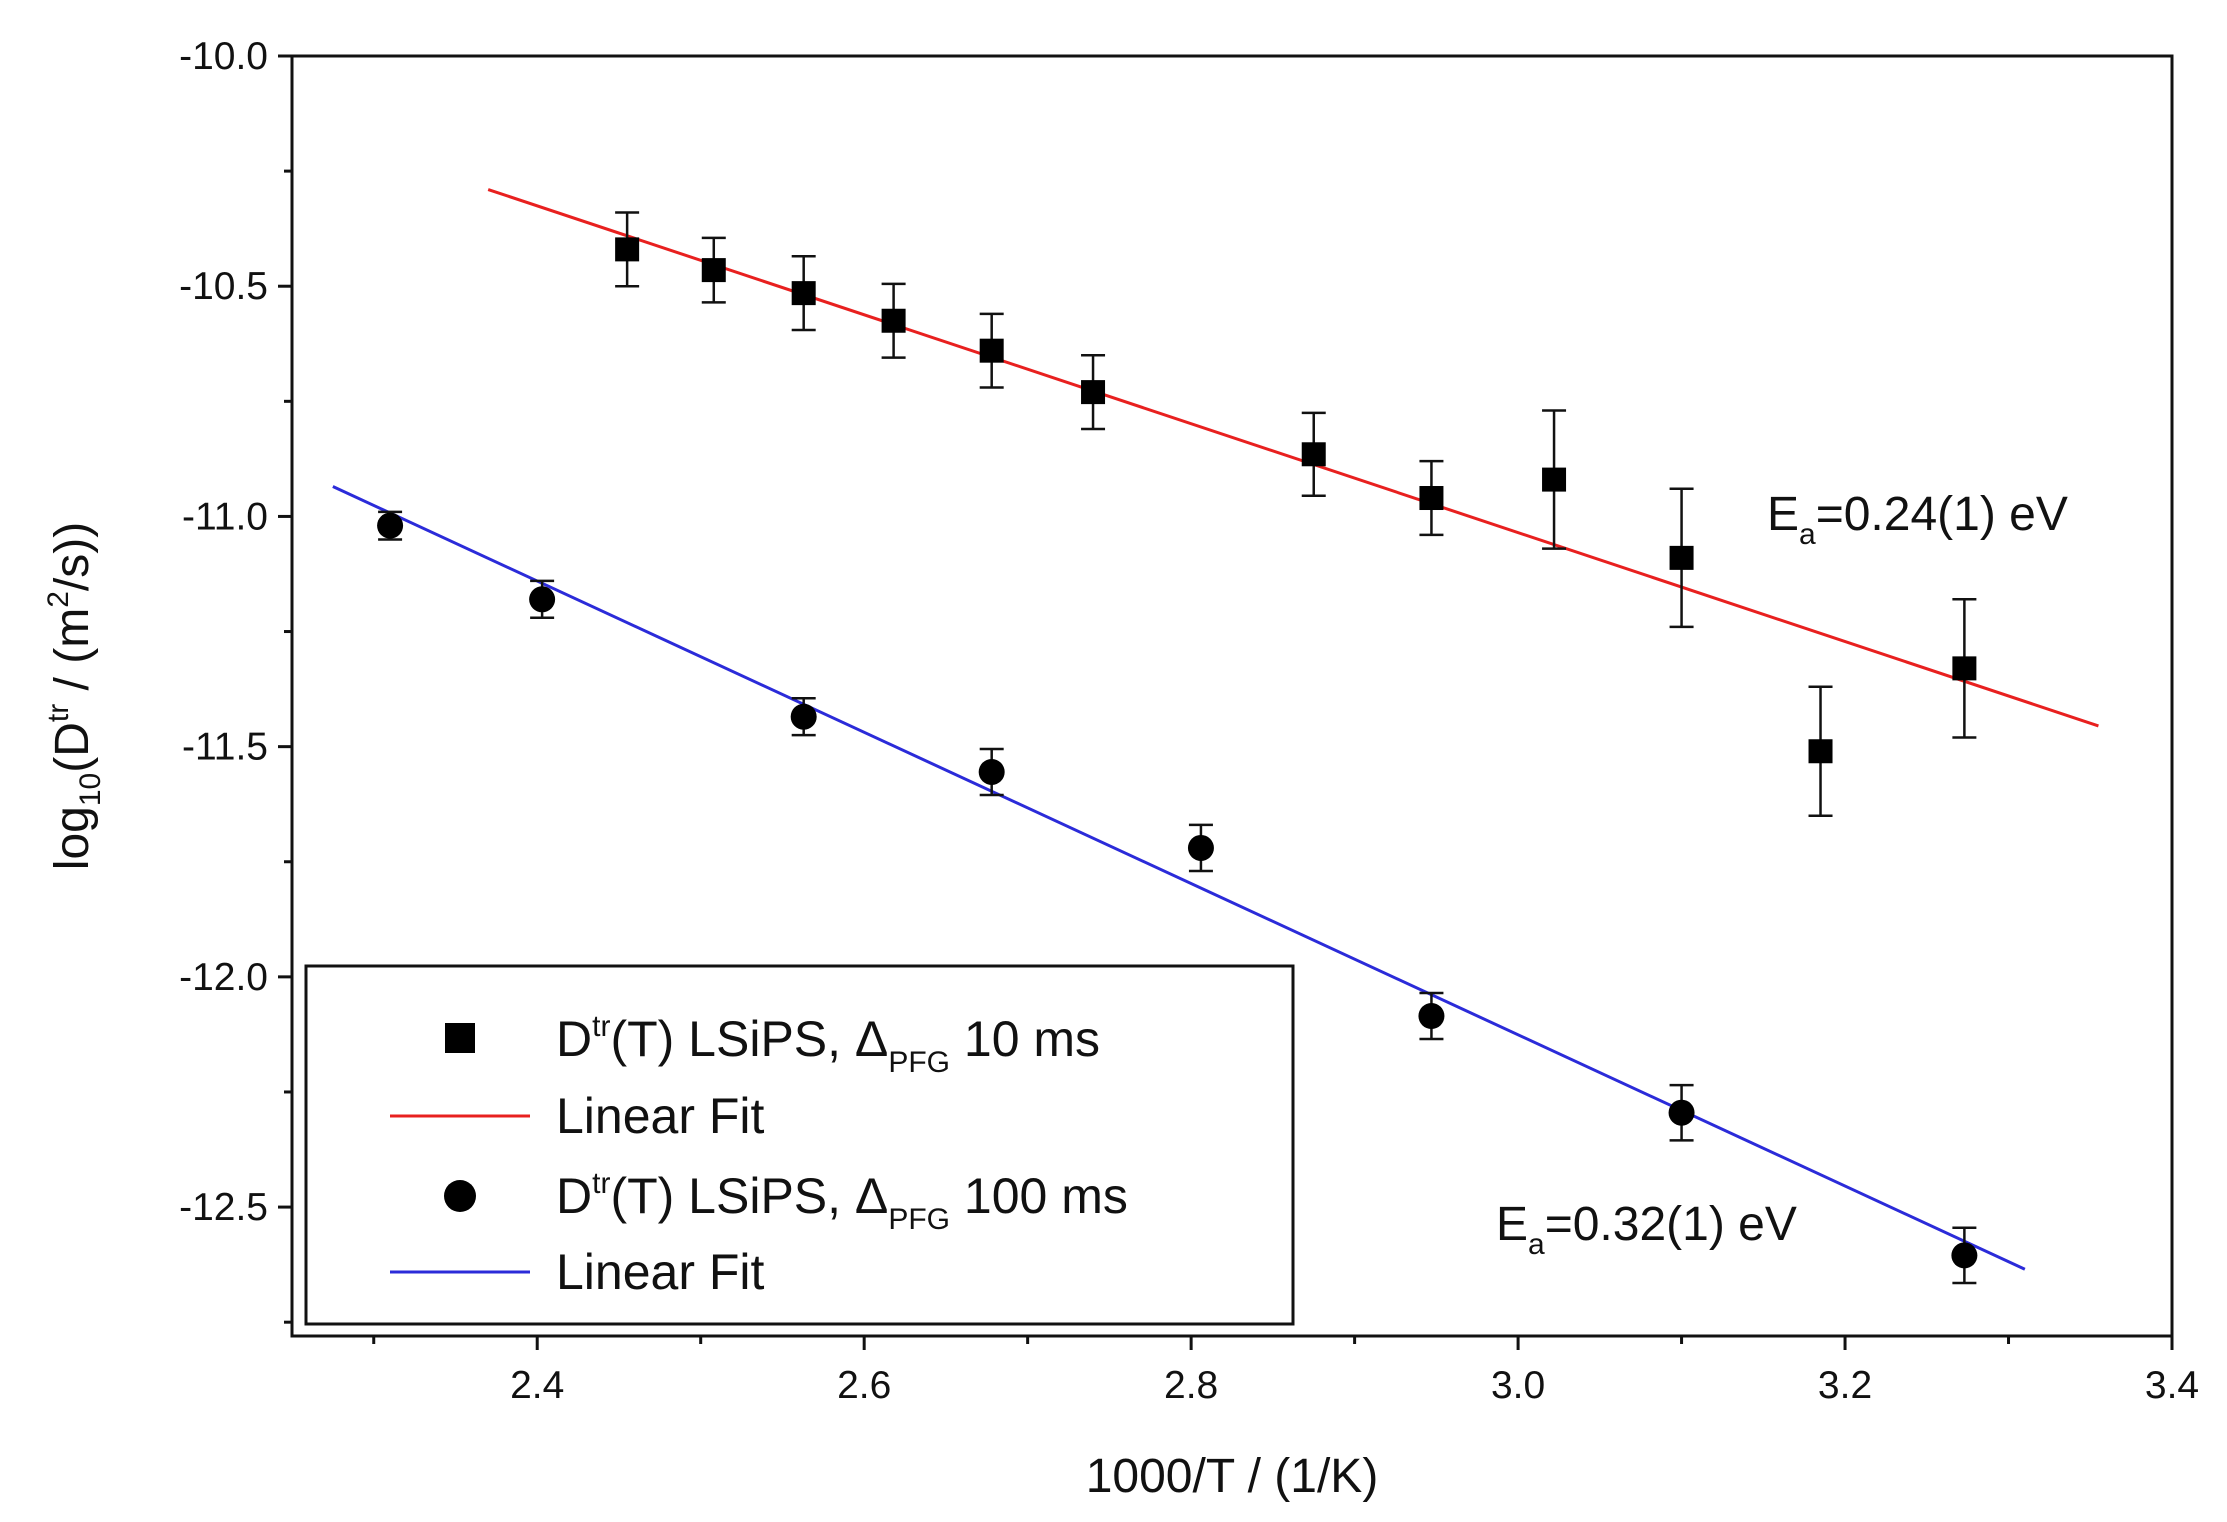  What do you see at coordinates (660, 1116) in the screenshot?
I see `legend-label-fit-1: Linear Fit` at bounding box center [660, 1116].